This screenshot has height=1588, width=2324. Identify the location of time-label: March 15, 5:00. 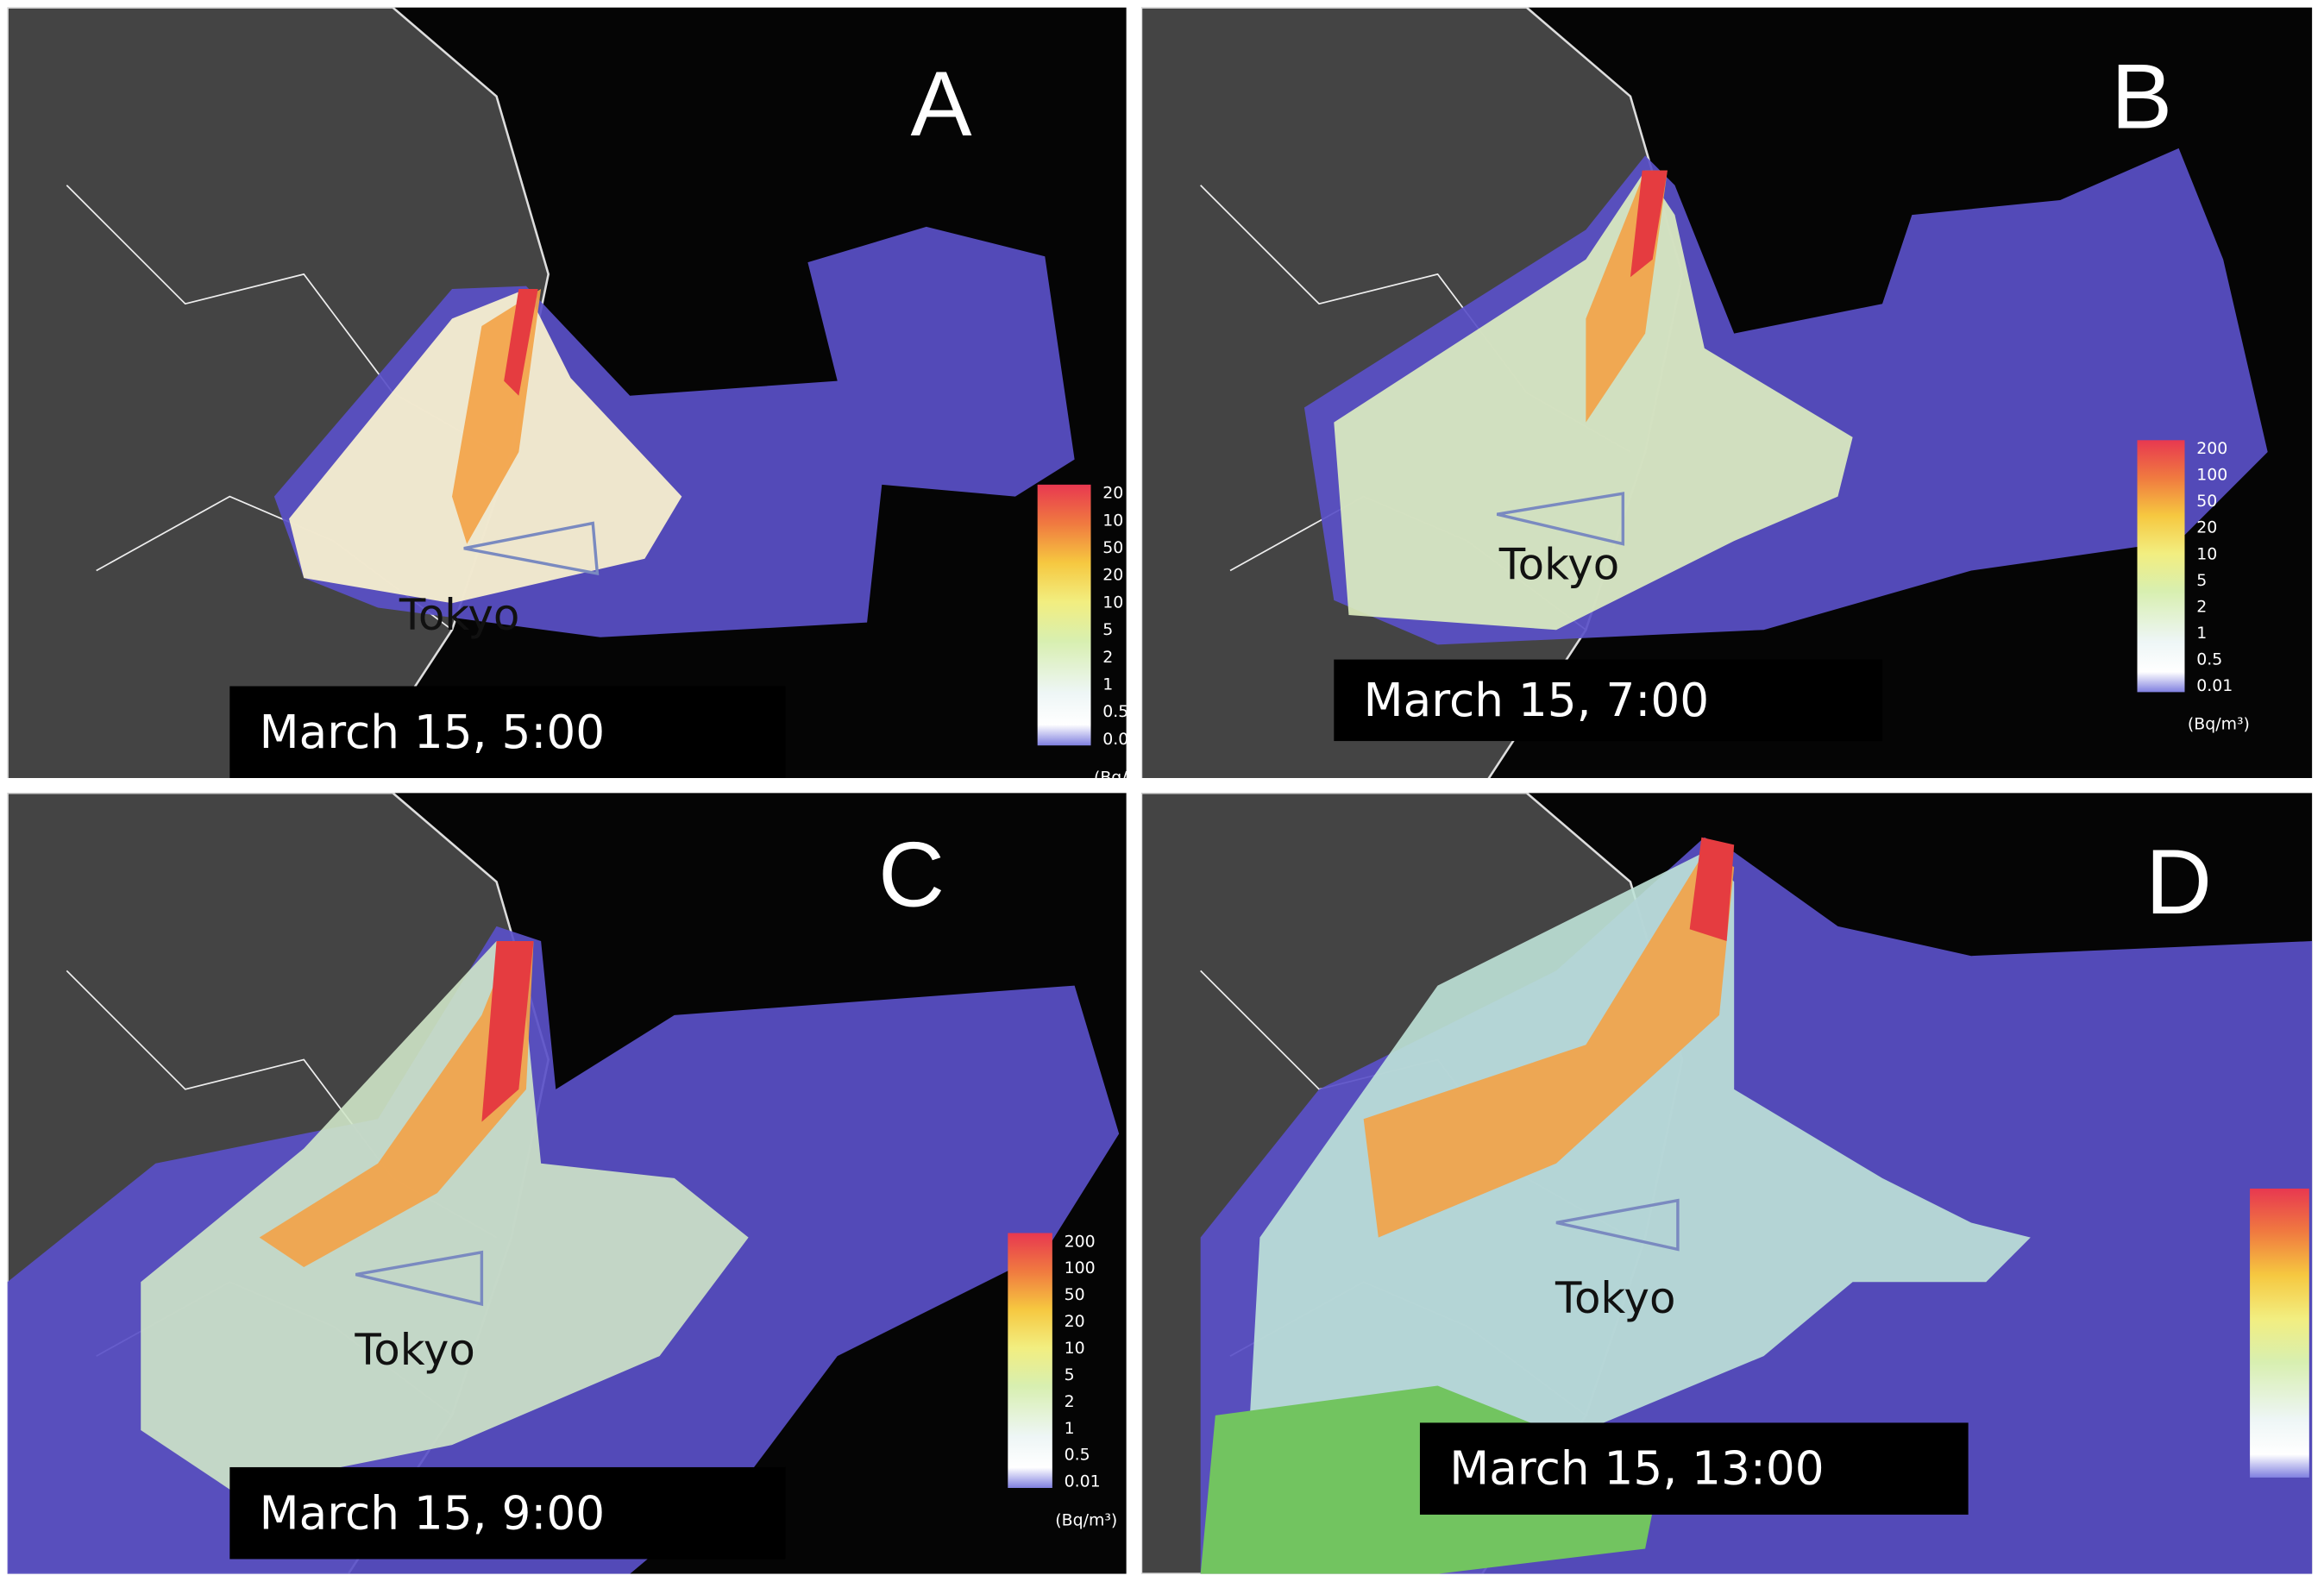
(433, 732).